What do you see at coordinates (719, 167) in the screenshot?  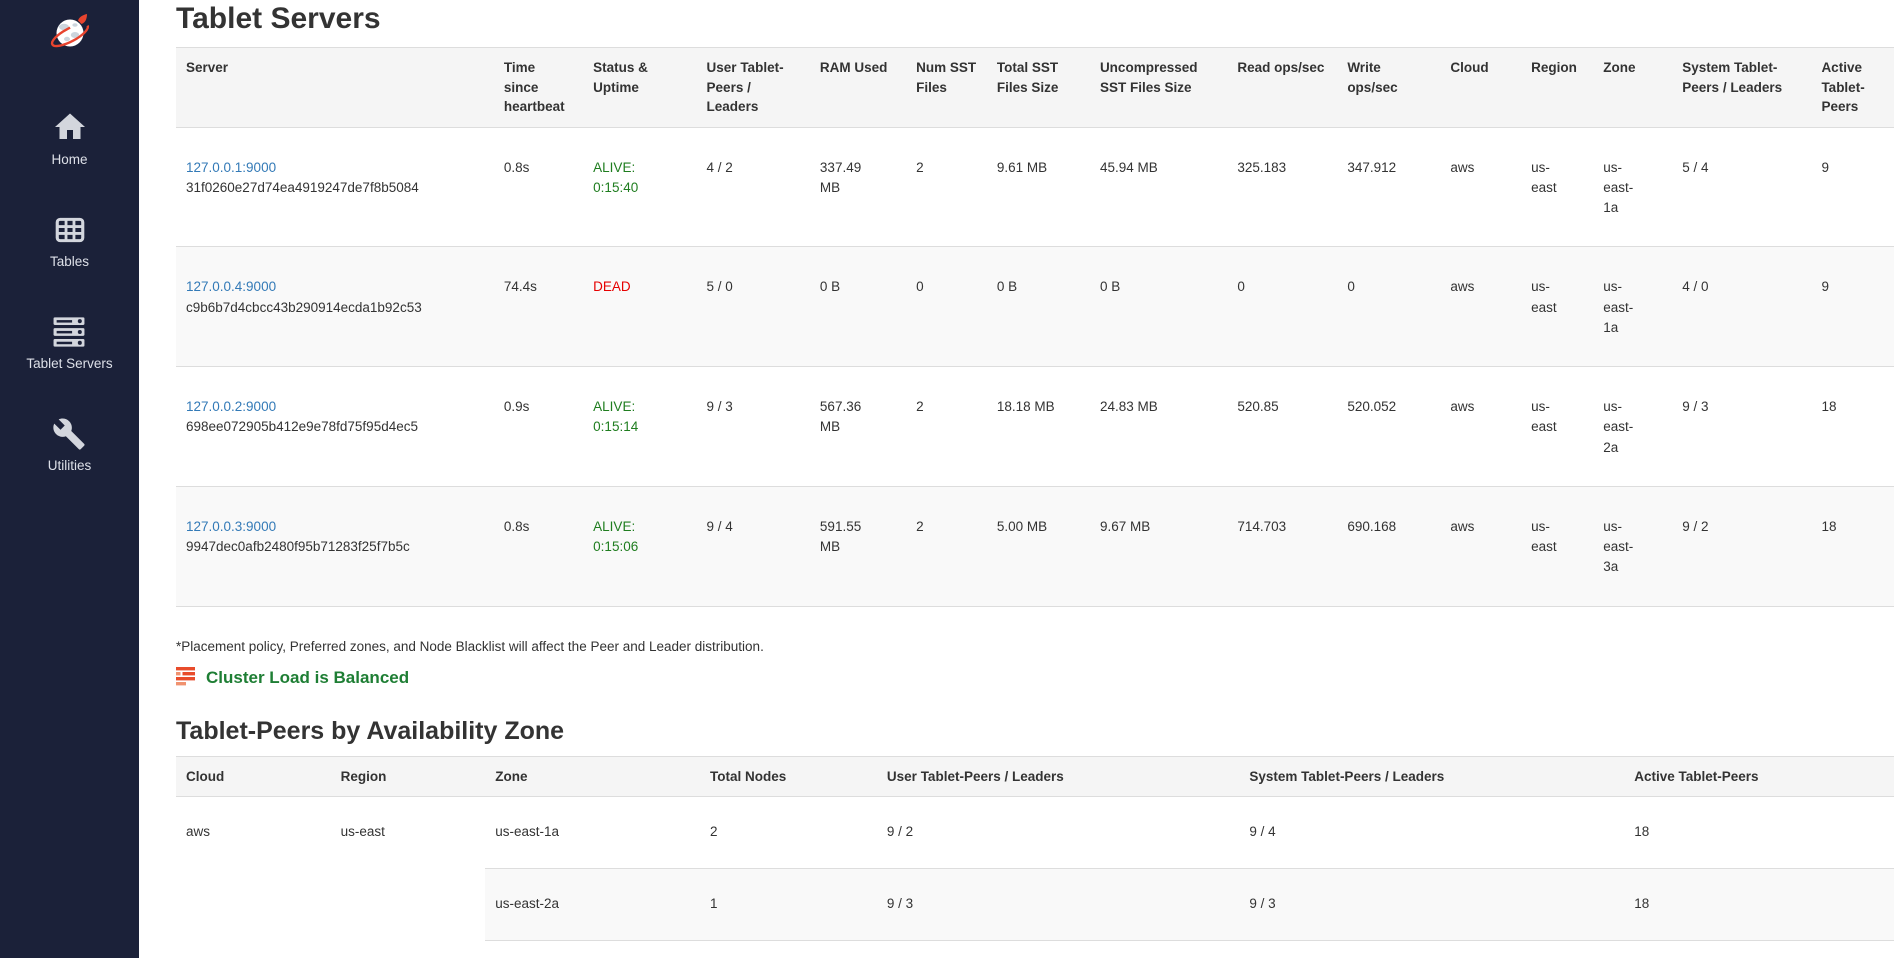 I see `cell-user-peers: 4 / 2` at bounding box center [719, 167].